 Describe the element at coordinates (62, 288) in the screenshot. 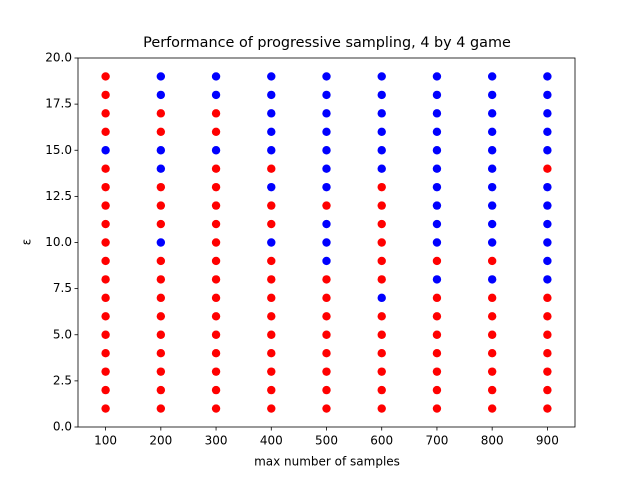

I see `y-tick-label: 7.5` at that location.